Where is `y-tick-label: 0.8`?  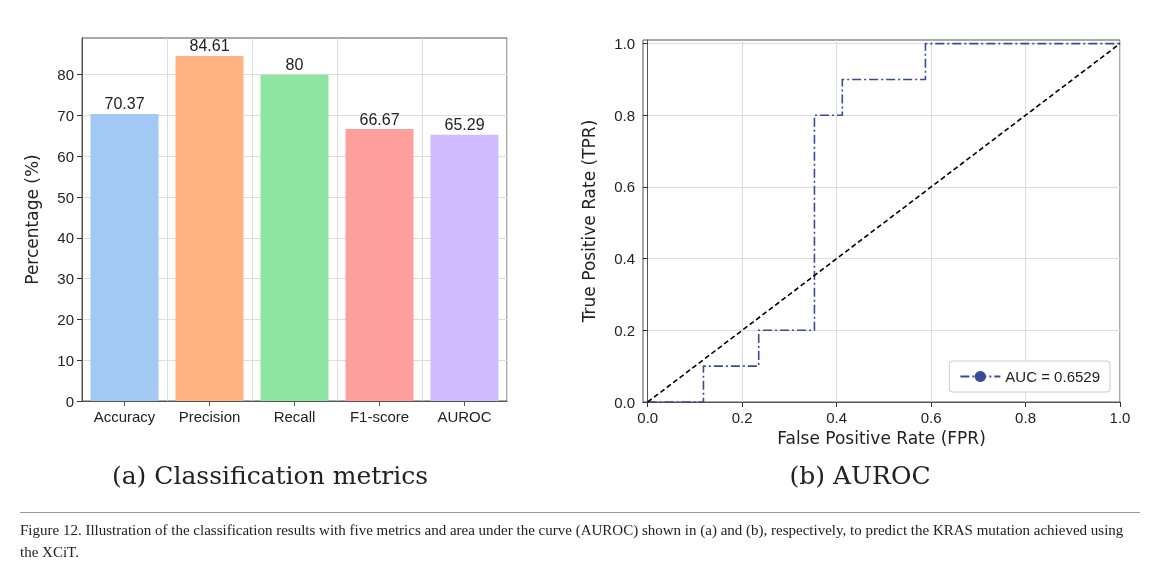
y-tick-label: 0.8 is located at coordinates (624, 115).